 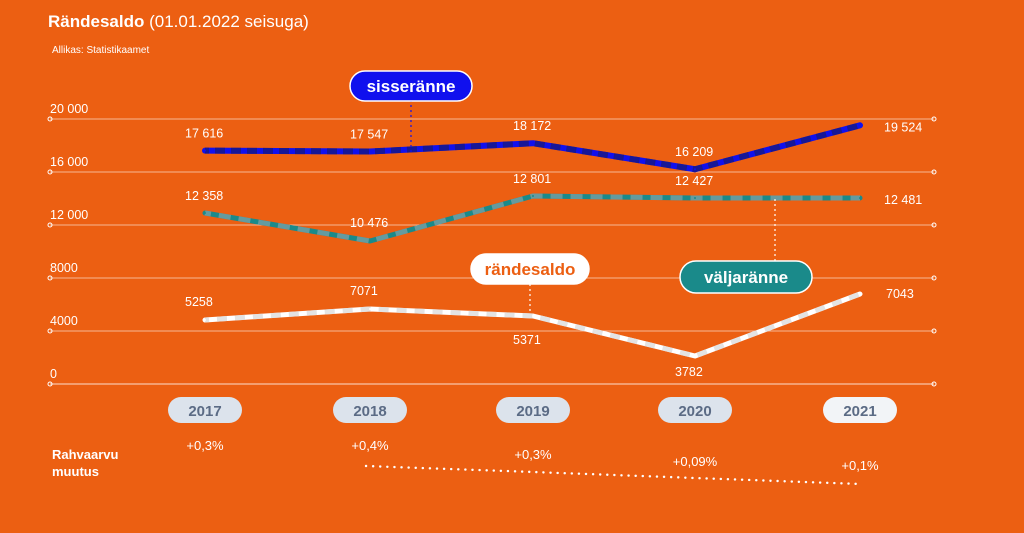 I want to click on x-tick-label: 2020, so click(x=694, y=411).